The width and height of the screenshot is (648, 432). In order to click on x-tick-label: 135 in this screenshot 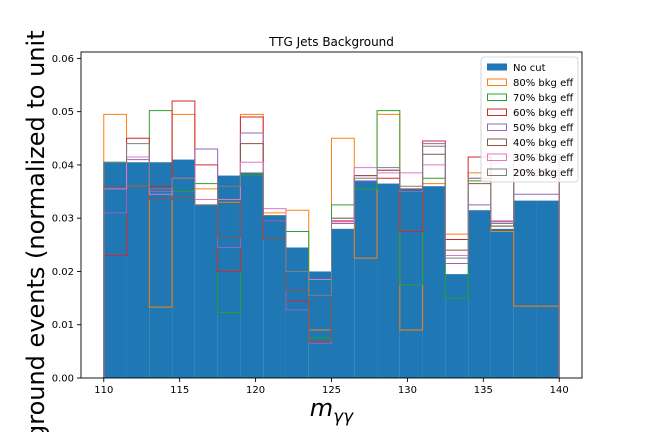, I will do `click(483, 390)`.